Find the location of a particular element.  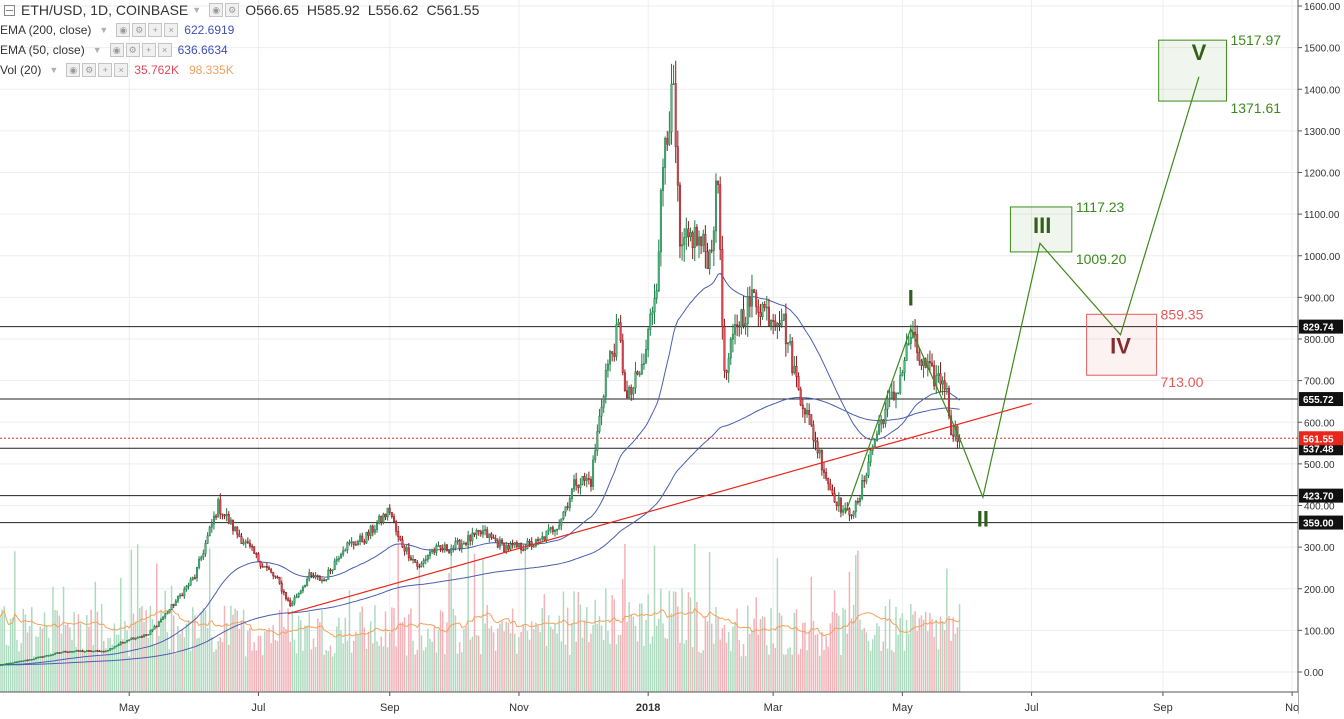

x-tick-label: May is located at coordinates (902, 708).